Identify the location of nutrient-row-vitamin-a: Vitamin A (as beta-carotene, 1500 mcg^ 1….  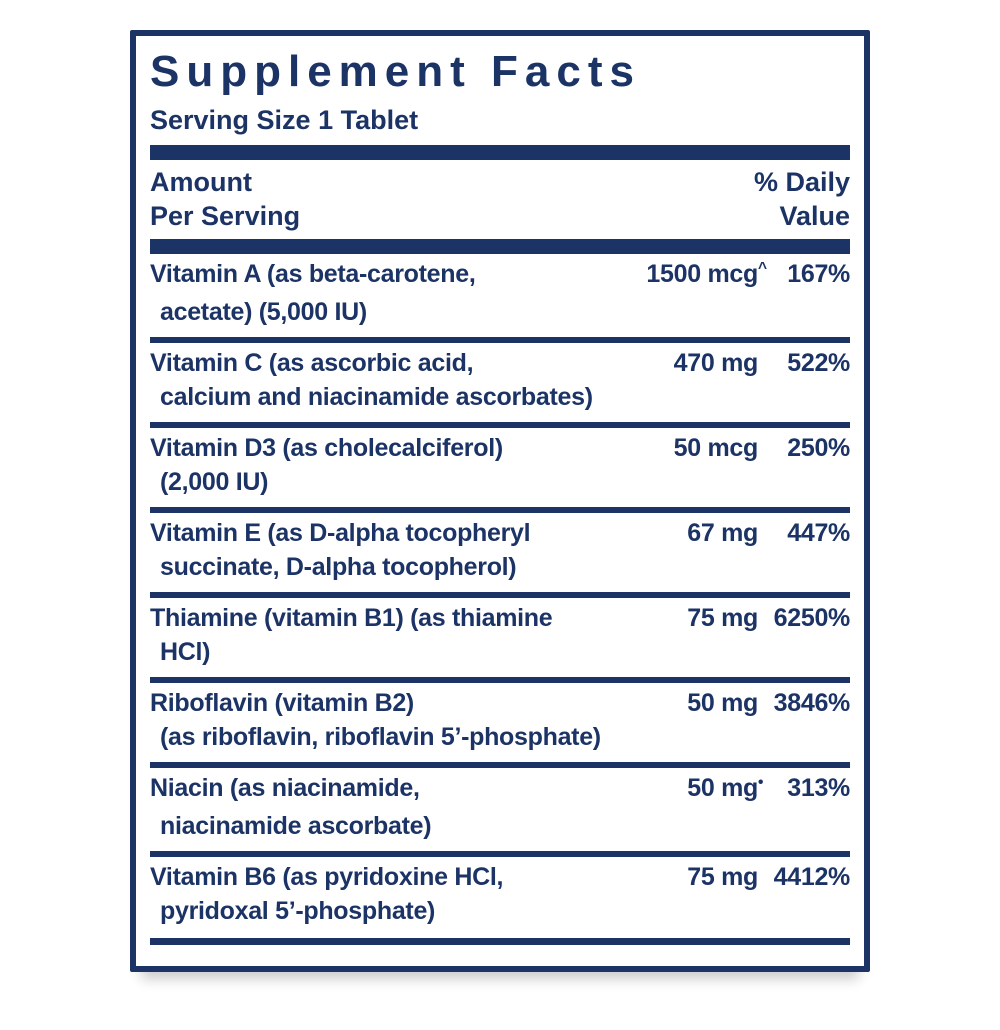
(500, 295).